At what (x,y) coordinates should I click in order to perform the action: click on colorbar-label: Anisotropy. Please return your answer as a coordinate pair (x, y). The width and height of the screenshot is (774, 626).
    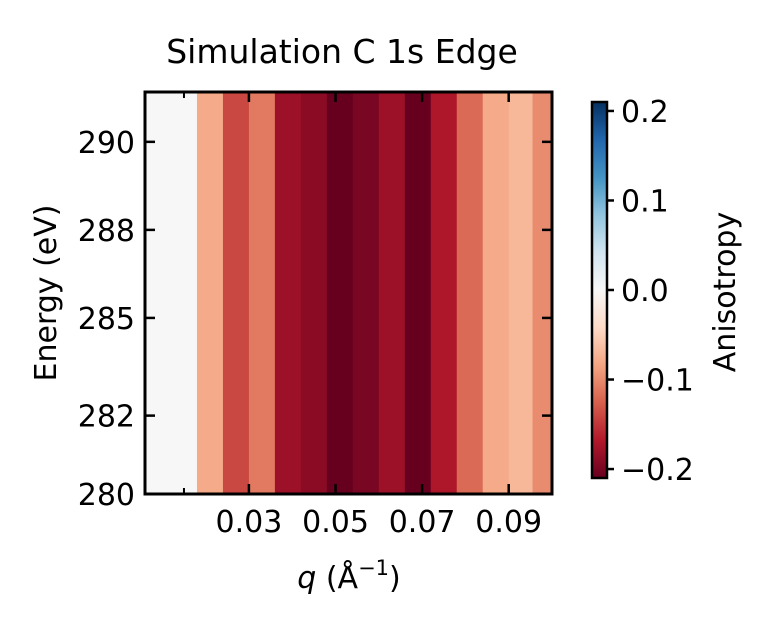
    Looking at the image, I should click on (725, 292).